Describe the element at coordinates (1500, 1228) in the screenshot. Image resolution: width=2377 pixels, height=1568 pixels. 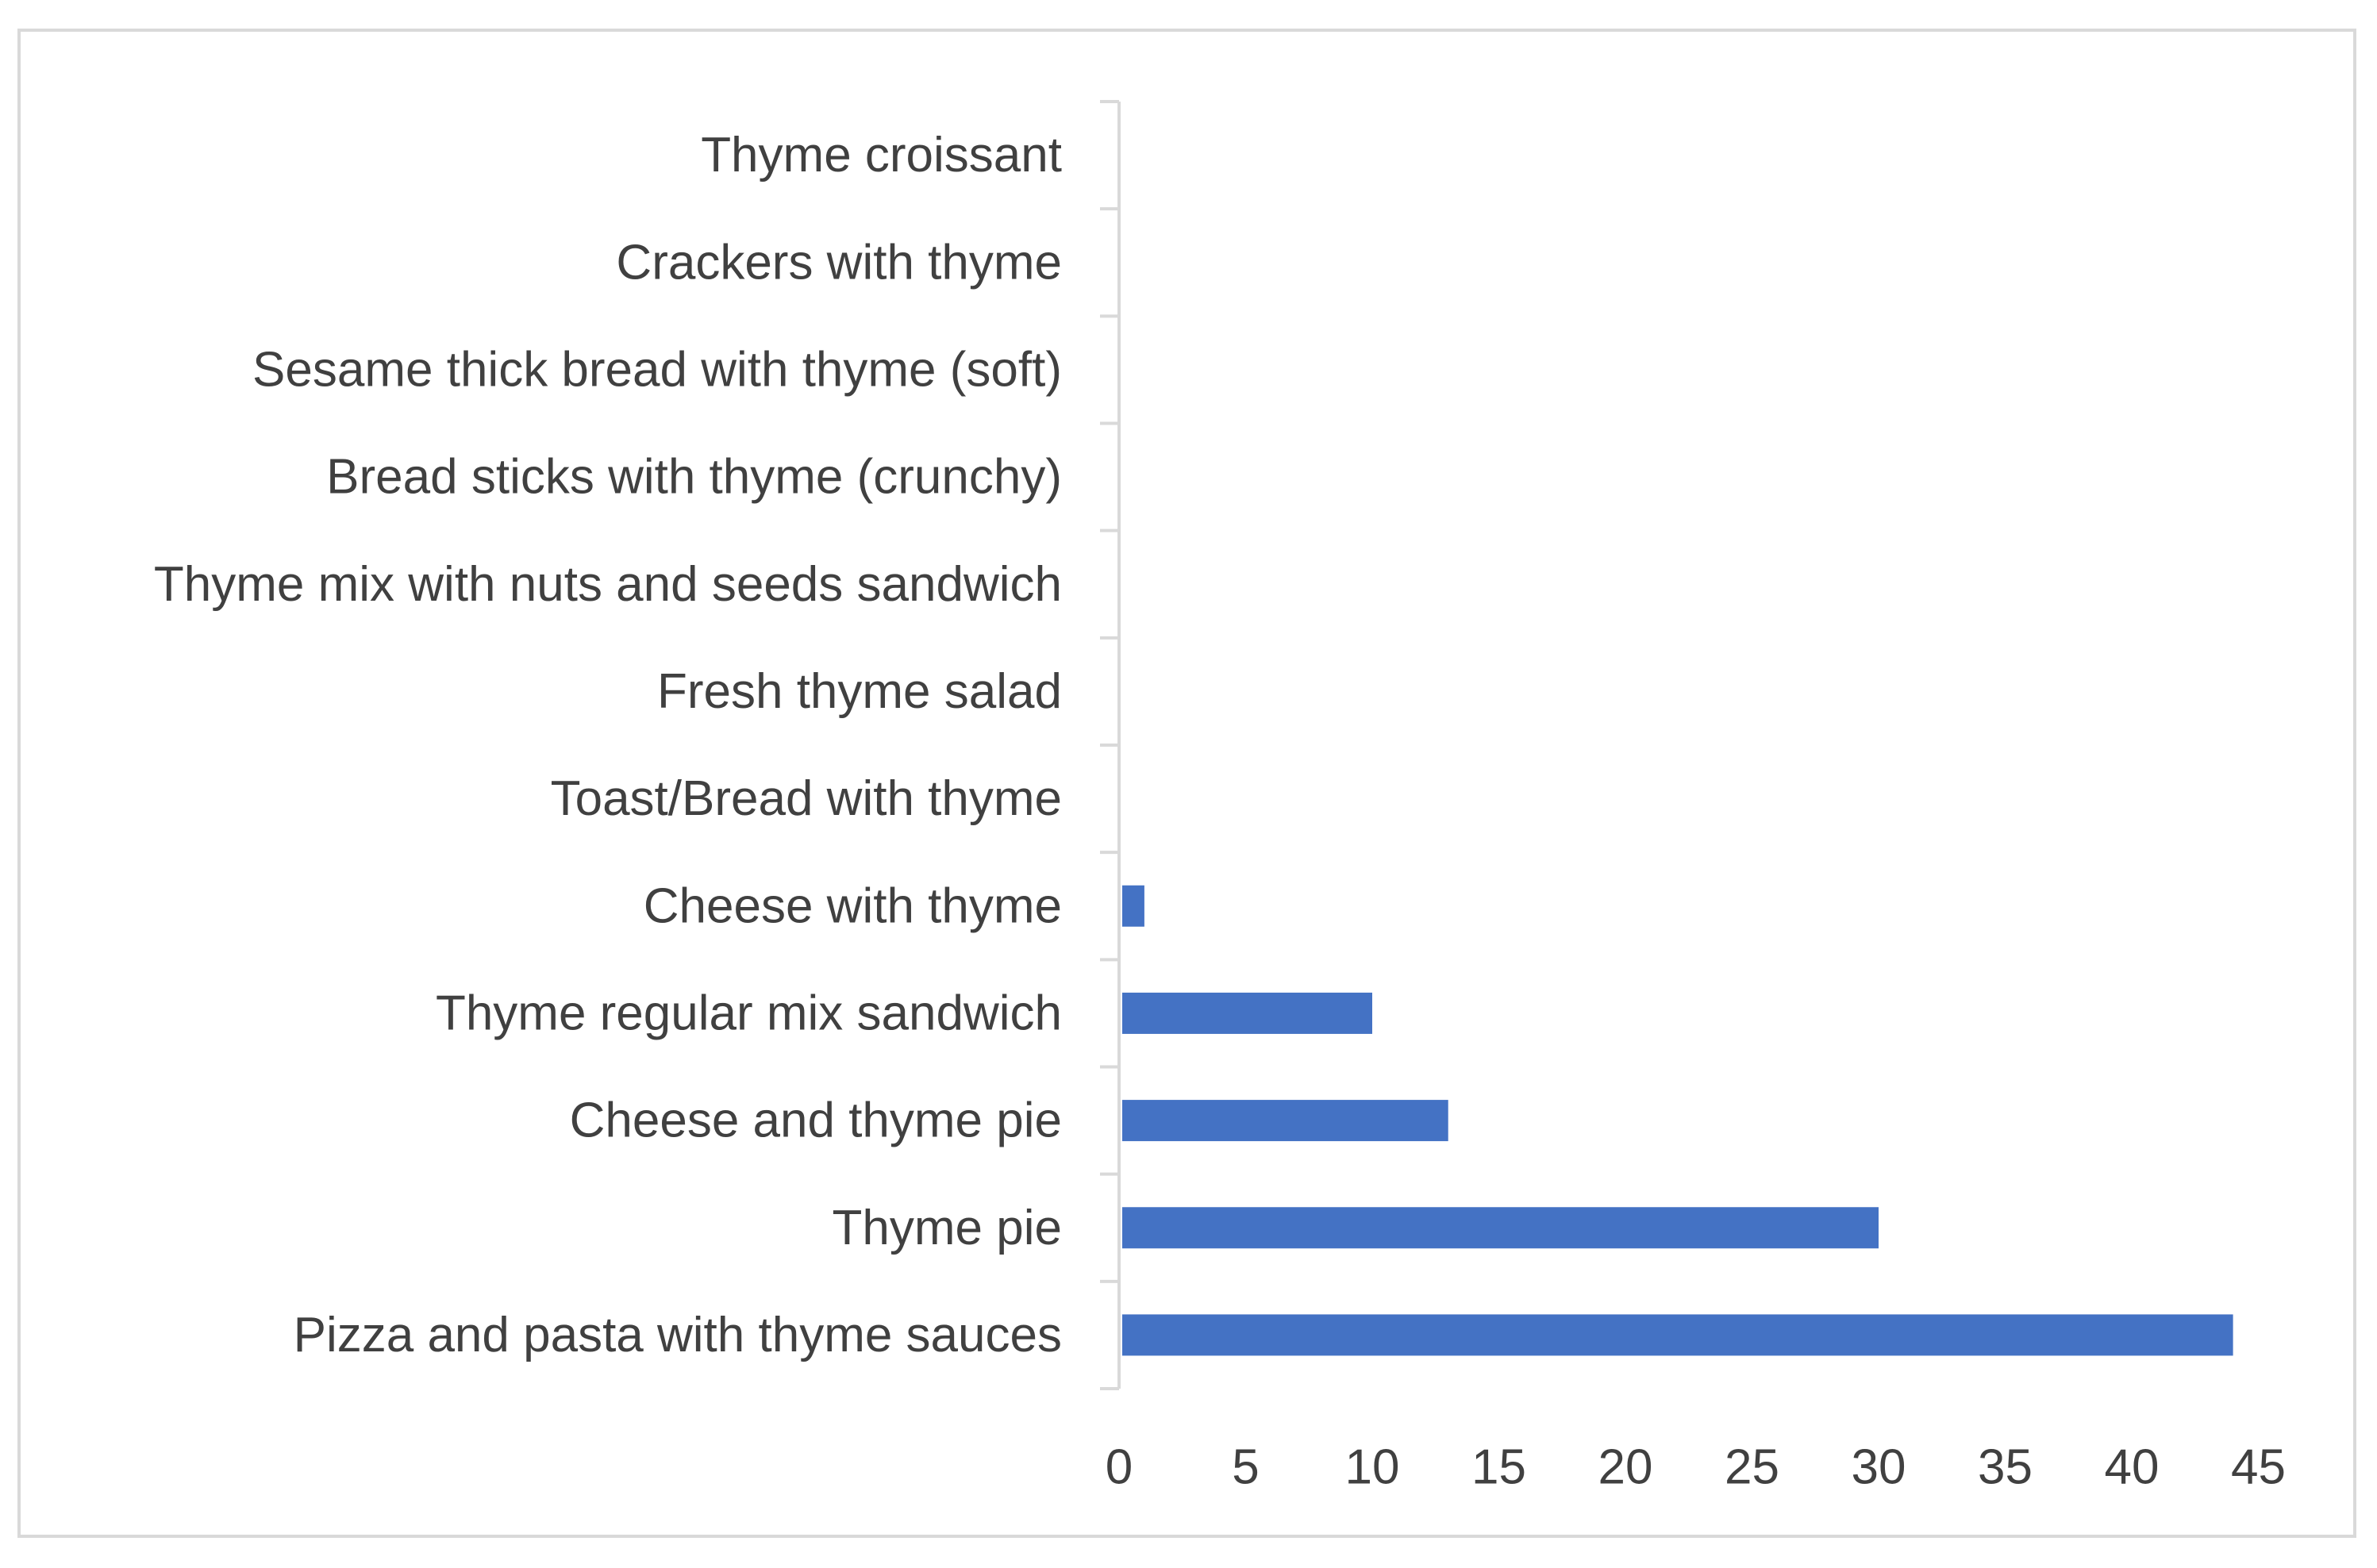
I see `bar-thyme-pie` at that location.